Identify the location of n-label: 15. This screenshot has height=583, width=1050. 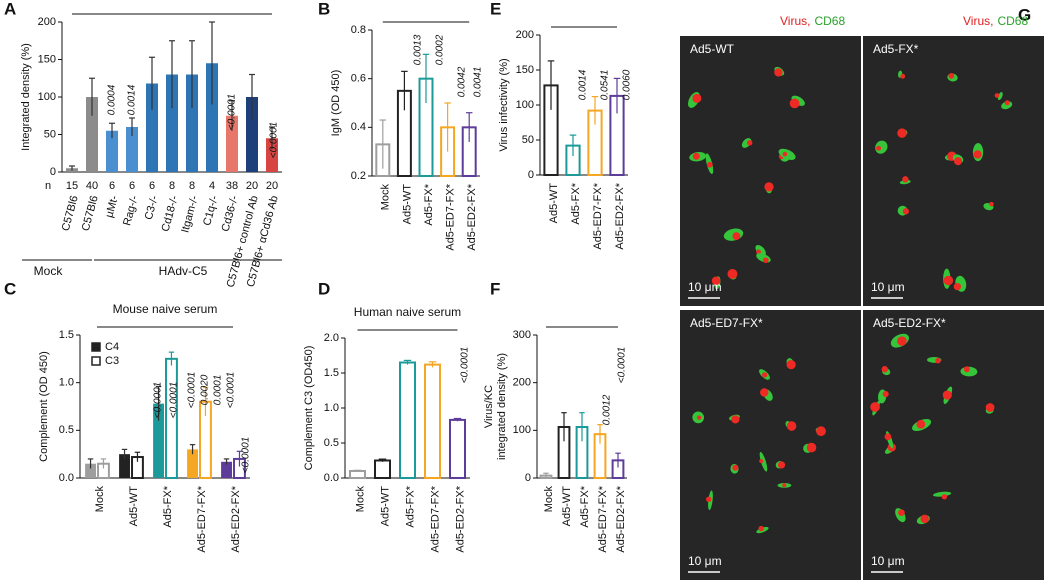
(72, 186).